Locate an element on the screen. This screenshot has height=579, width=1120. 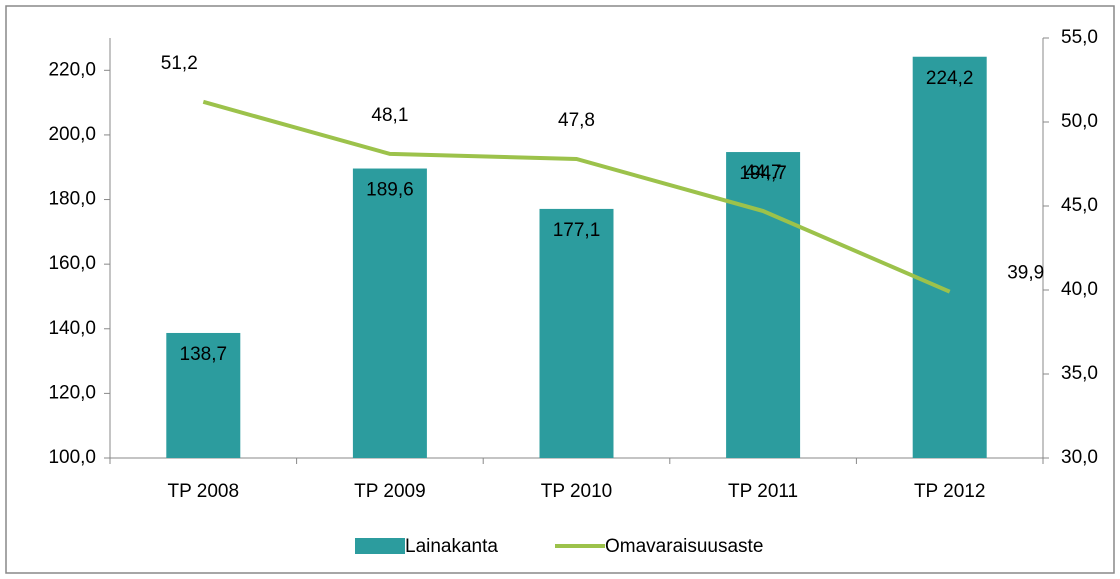
y-tick-label: 220,0 is located at coordinates (72, 69).